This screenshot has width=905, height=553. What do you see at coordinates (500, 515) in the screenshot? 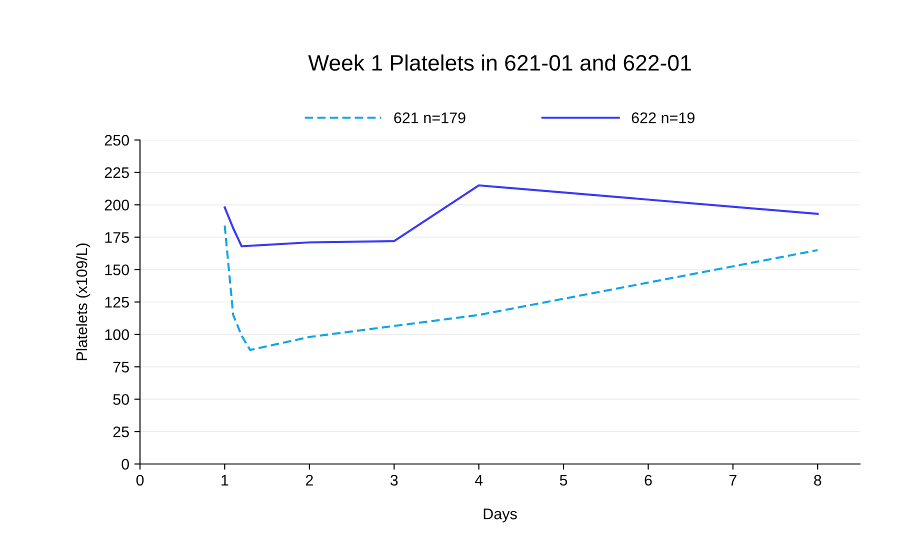
I see `x-axis-title: Days` at bounding box center [500, 515].